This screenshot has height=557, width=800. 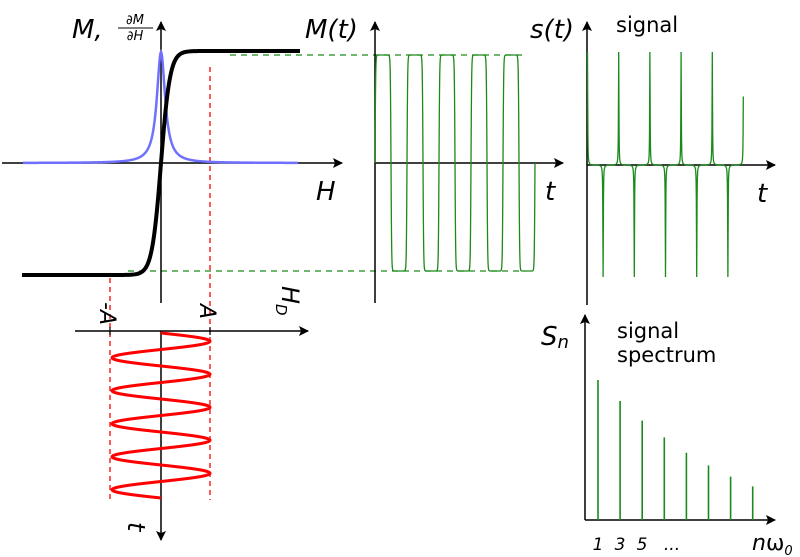 I want to click on signal-title: signal, so click(x=647, y=25).